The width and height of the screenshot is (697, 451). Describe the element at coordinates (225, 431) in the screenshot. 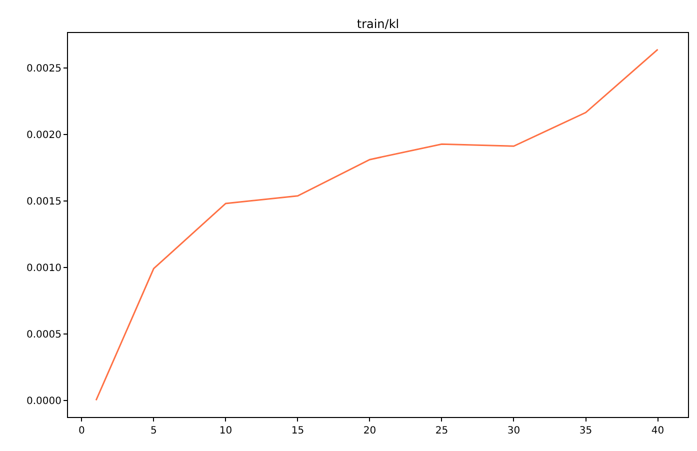

I see `x-tick-label: 10` at that location.